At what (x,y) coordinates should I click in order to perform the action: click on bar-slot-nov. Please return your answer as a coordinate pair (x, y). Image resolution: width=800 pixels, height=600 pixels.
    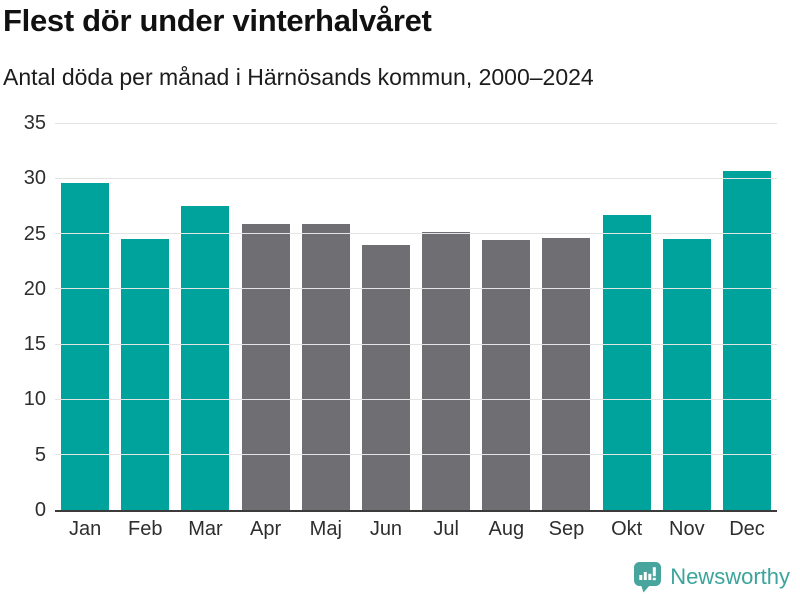
    Looking at the image, I should click on (687, 316).